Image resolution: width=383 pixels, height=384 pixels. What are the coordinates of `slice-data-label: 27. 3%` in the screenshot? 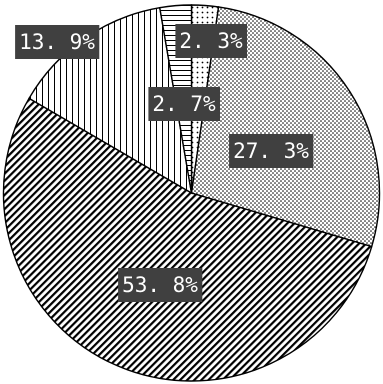 It's located at (271, 151).